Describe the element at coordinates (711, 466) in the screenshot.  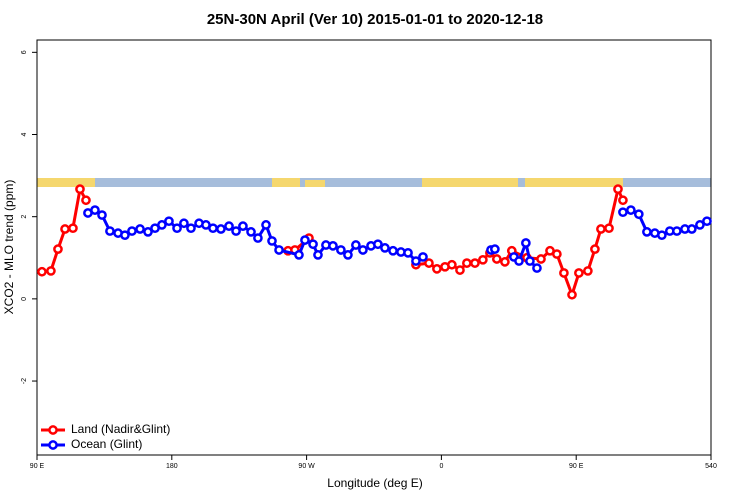
I see `x-tick-label: 540` at that location.